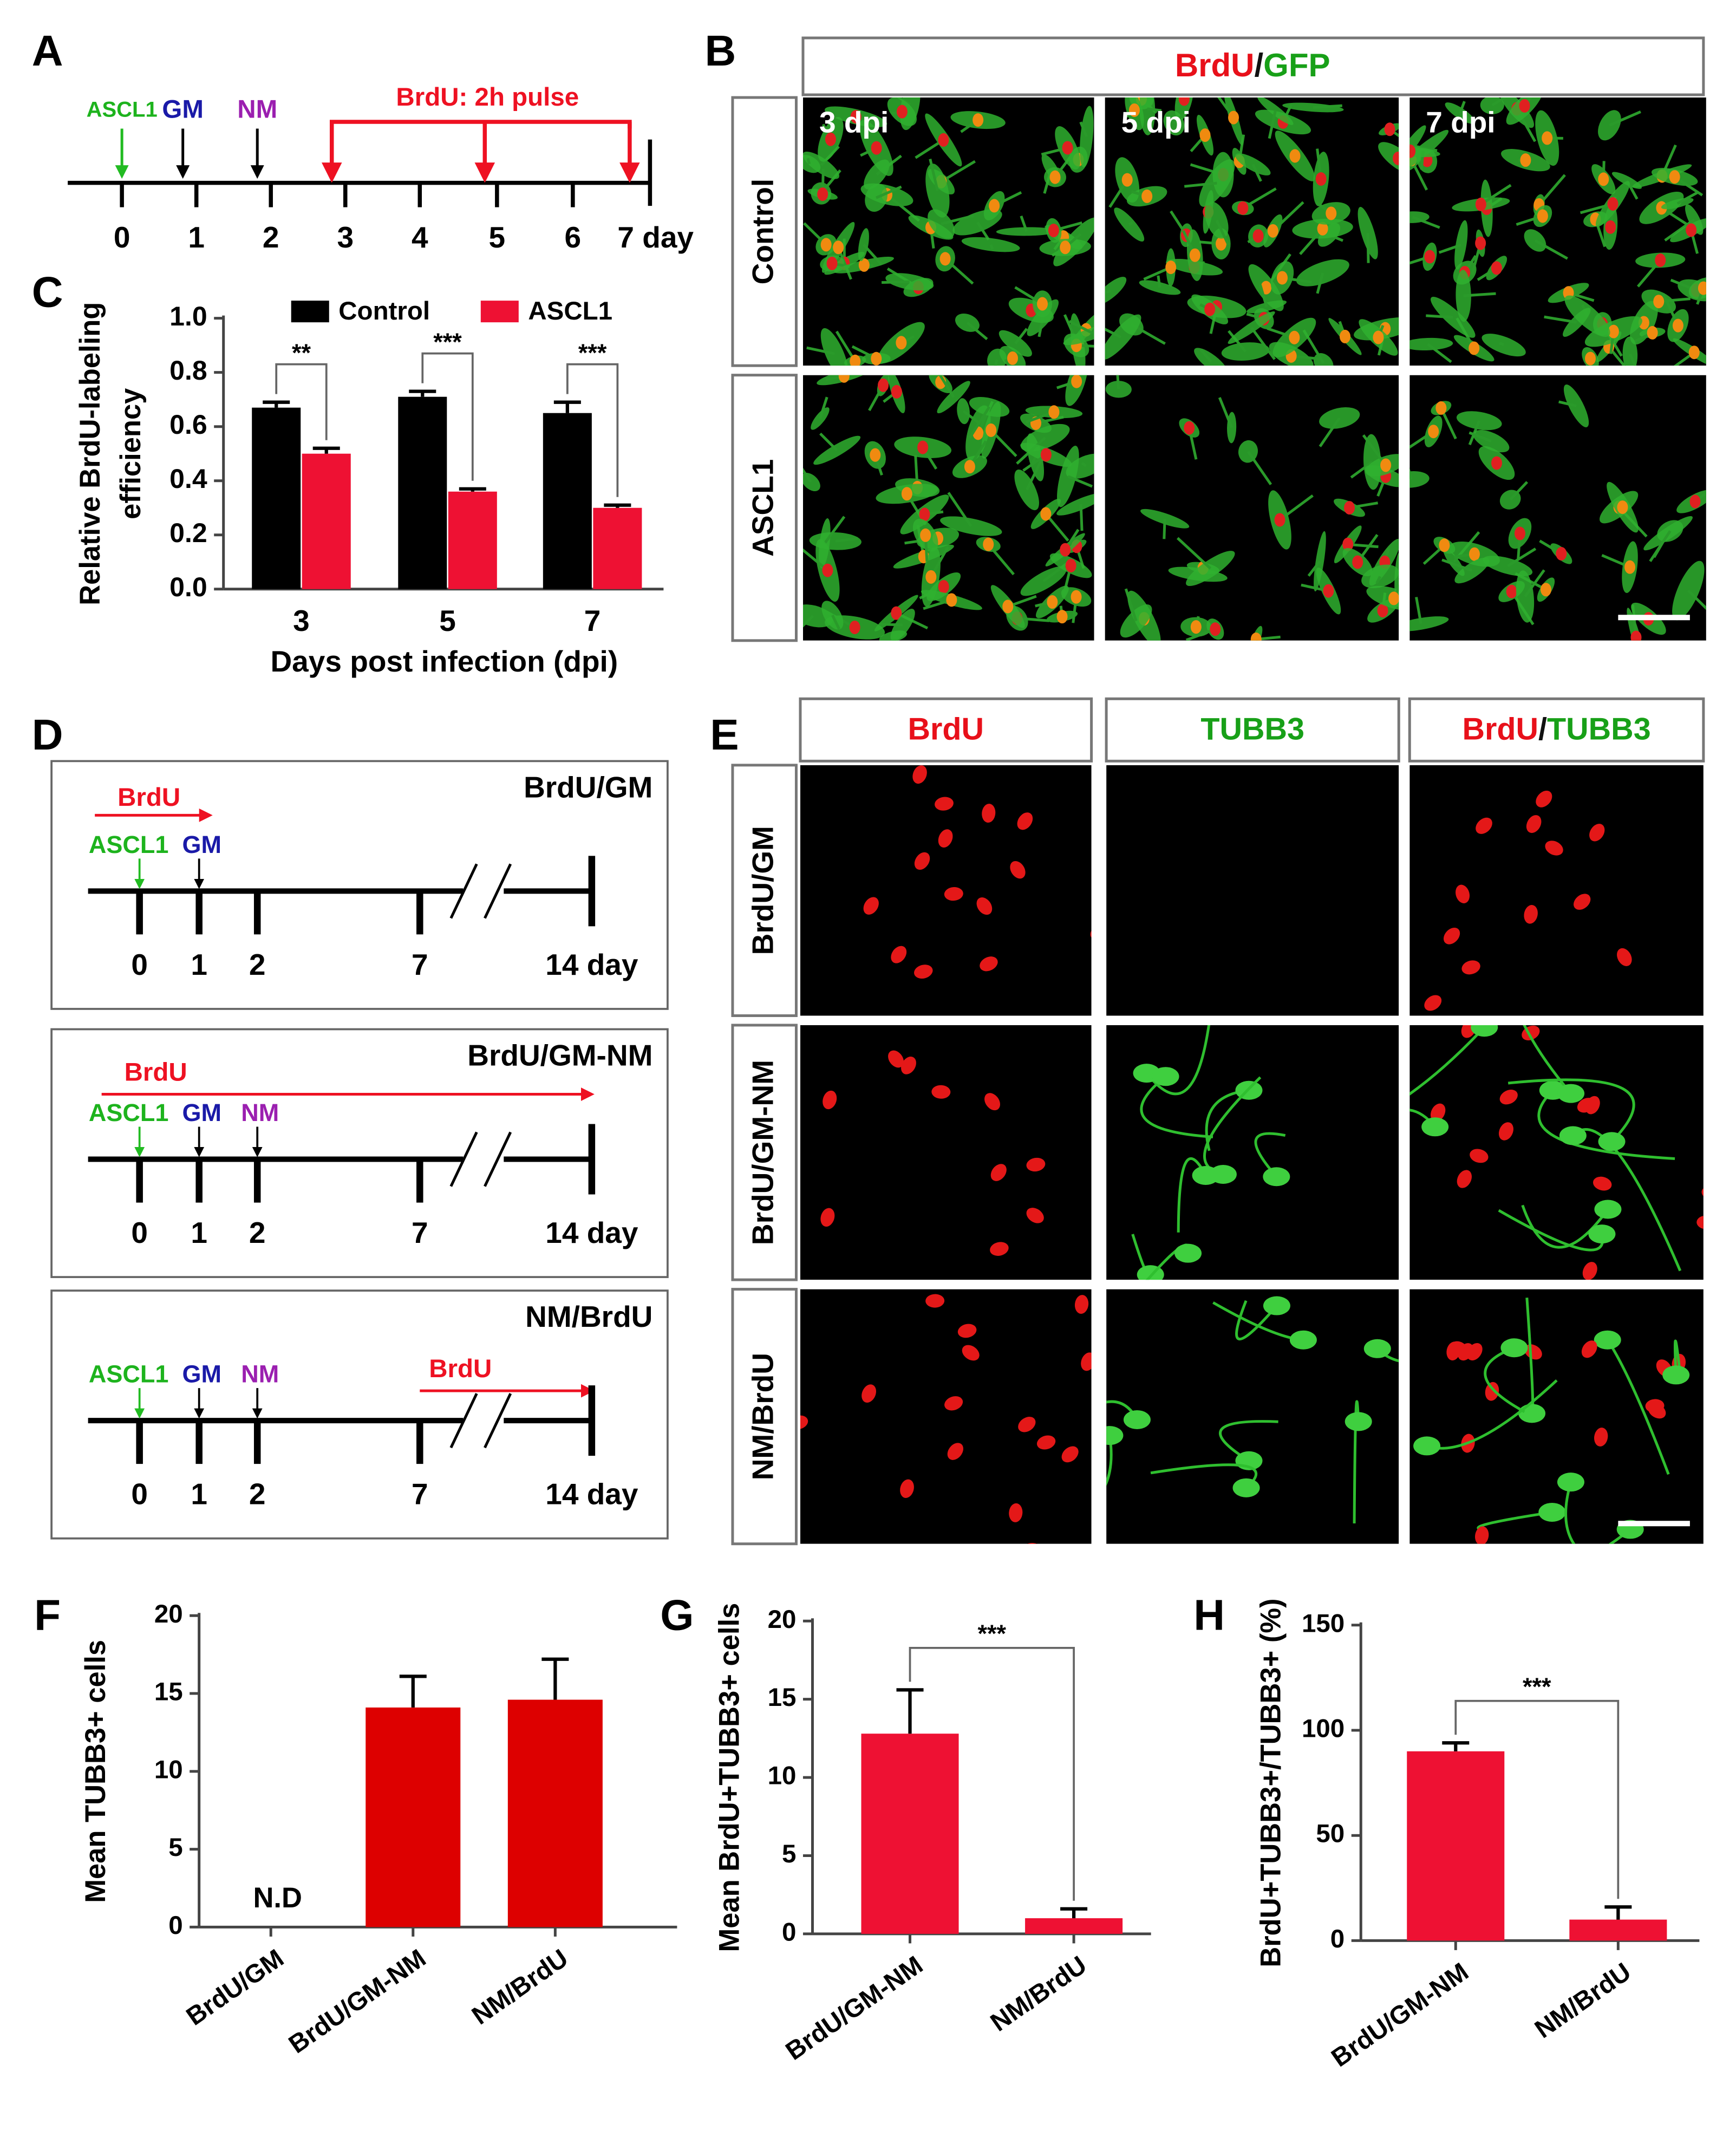 The width and height of the screenshot is (1736, 2137). What do you see at coordinates (260, 1374) in the screenshot?
I see `marker-label: NM` at bounding box center [260, 1374].